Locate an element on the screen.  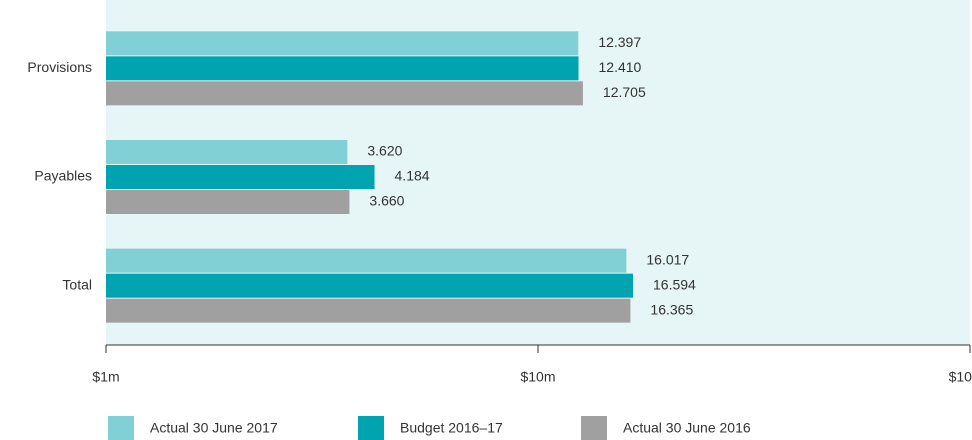
value-label: 16.017 is located at coordinates (667, 259).